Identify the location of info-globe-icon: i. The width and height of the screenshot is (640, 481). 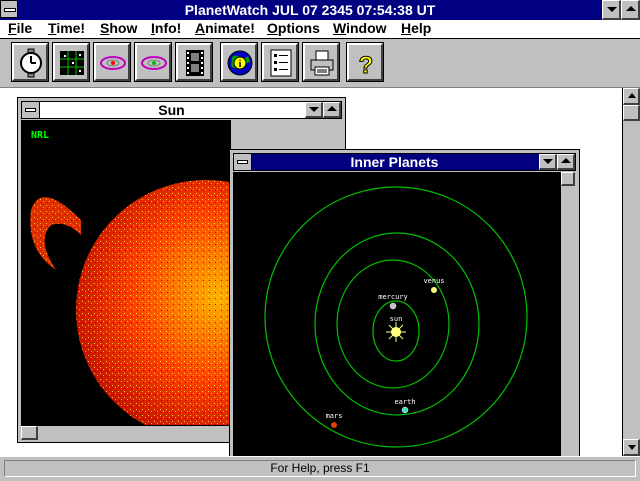
(240, 63).